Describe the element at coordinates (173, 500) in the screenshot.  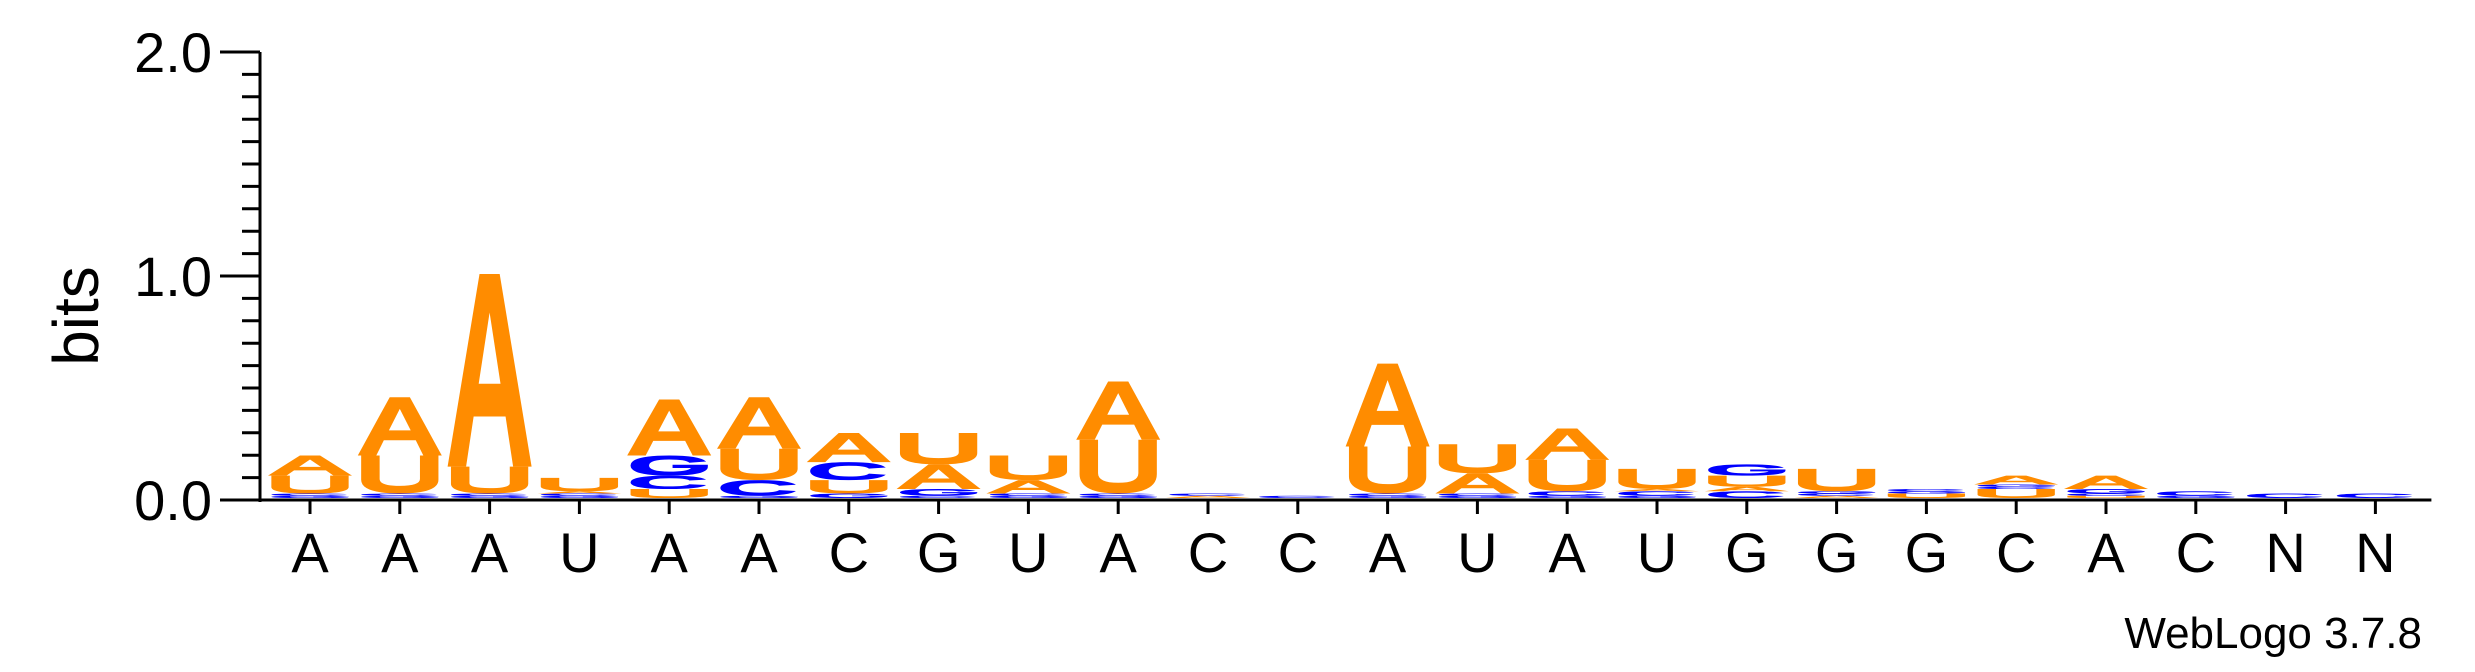
I see `y-tick-label: 0.0` at that location.